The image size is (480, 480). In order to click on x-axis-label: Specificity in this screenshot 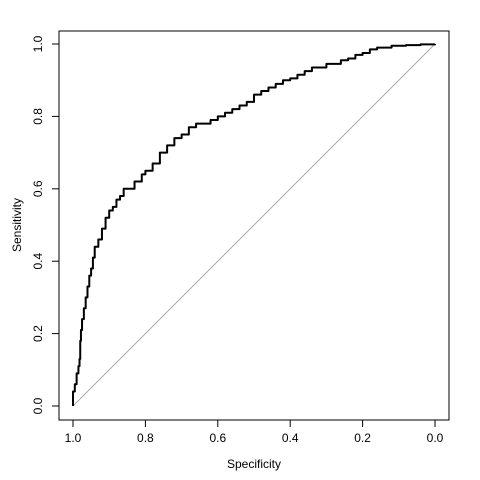, I will do `click(254, 464)`.